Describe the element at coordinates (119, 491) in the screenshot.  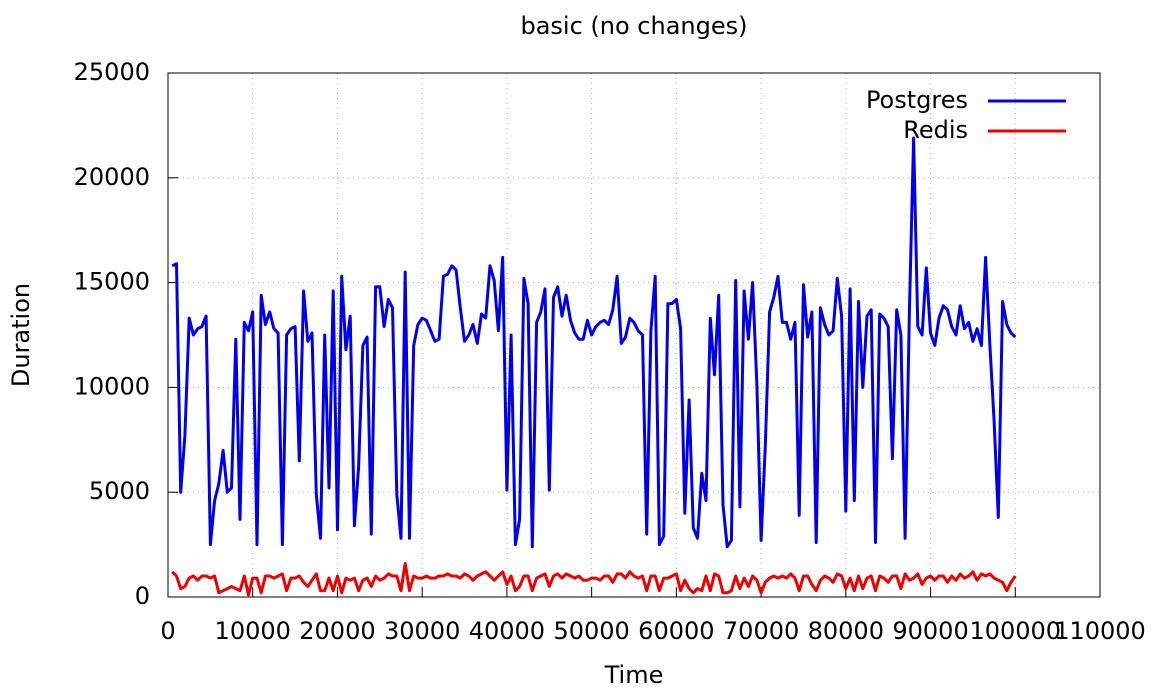
I see `y-tick-label: 5000` at that location.